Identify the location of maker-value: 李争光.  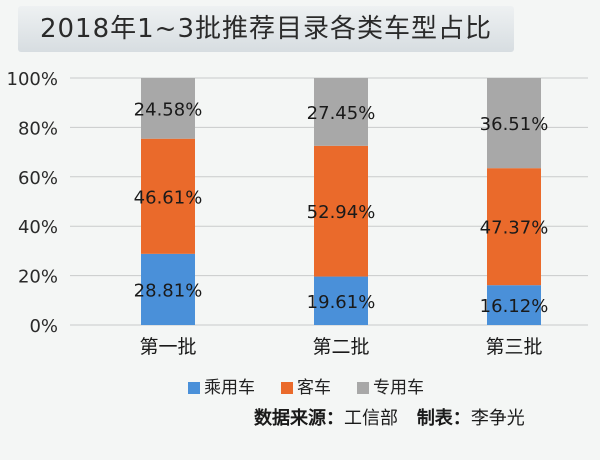
(497, 418).